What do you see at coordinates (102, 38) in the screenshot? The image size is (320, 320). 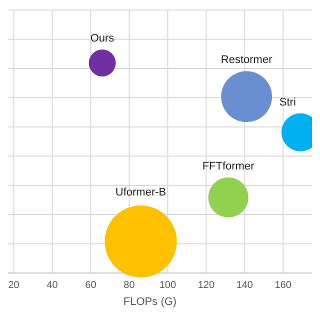 I see `annotation: Ours` at bounding box center [102, 38].